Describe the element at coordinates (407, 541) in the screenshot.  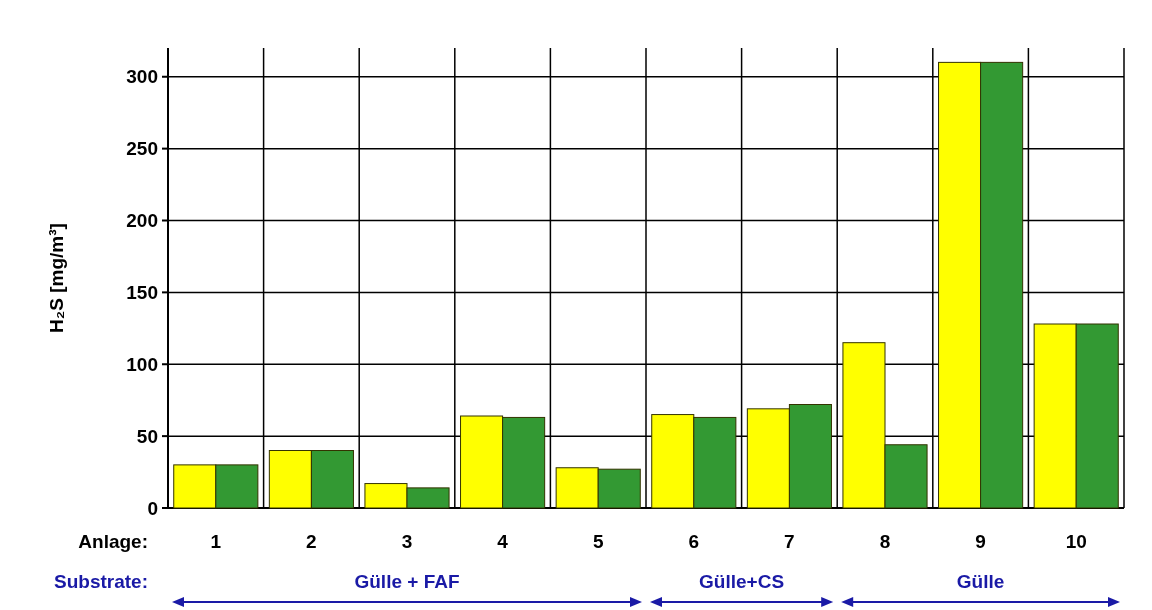
I see `x-tick-label: 3` at that location.